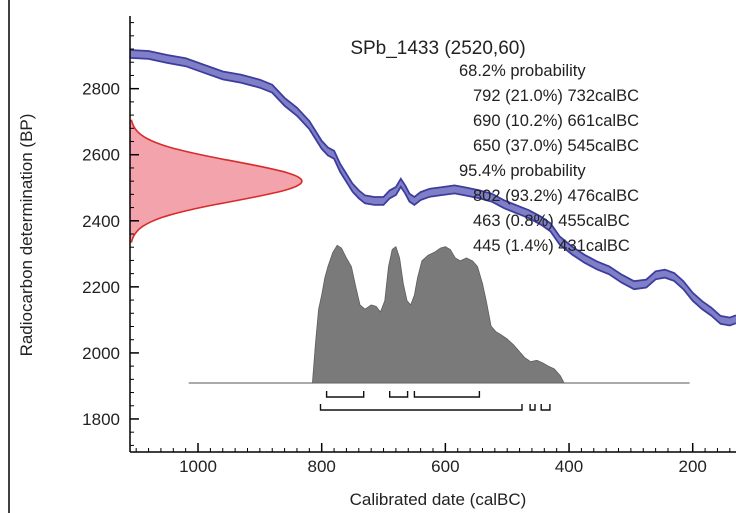 The image size is (736, 513). I want to click on y-axis-title: Radiocarbon determination (BP), so click(26, 235).